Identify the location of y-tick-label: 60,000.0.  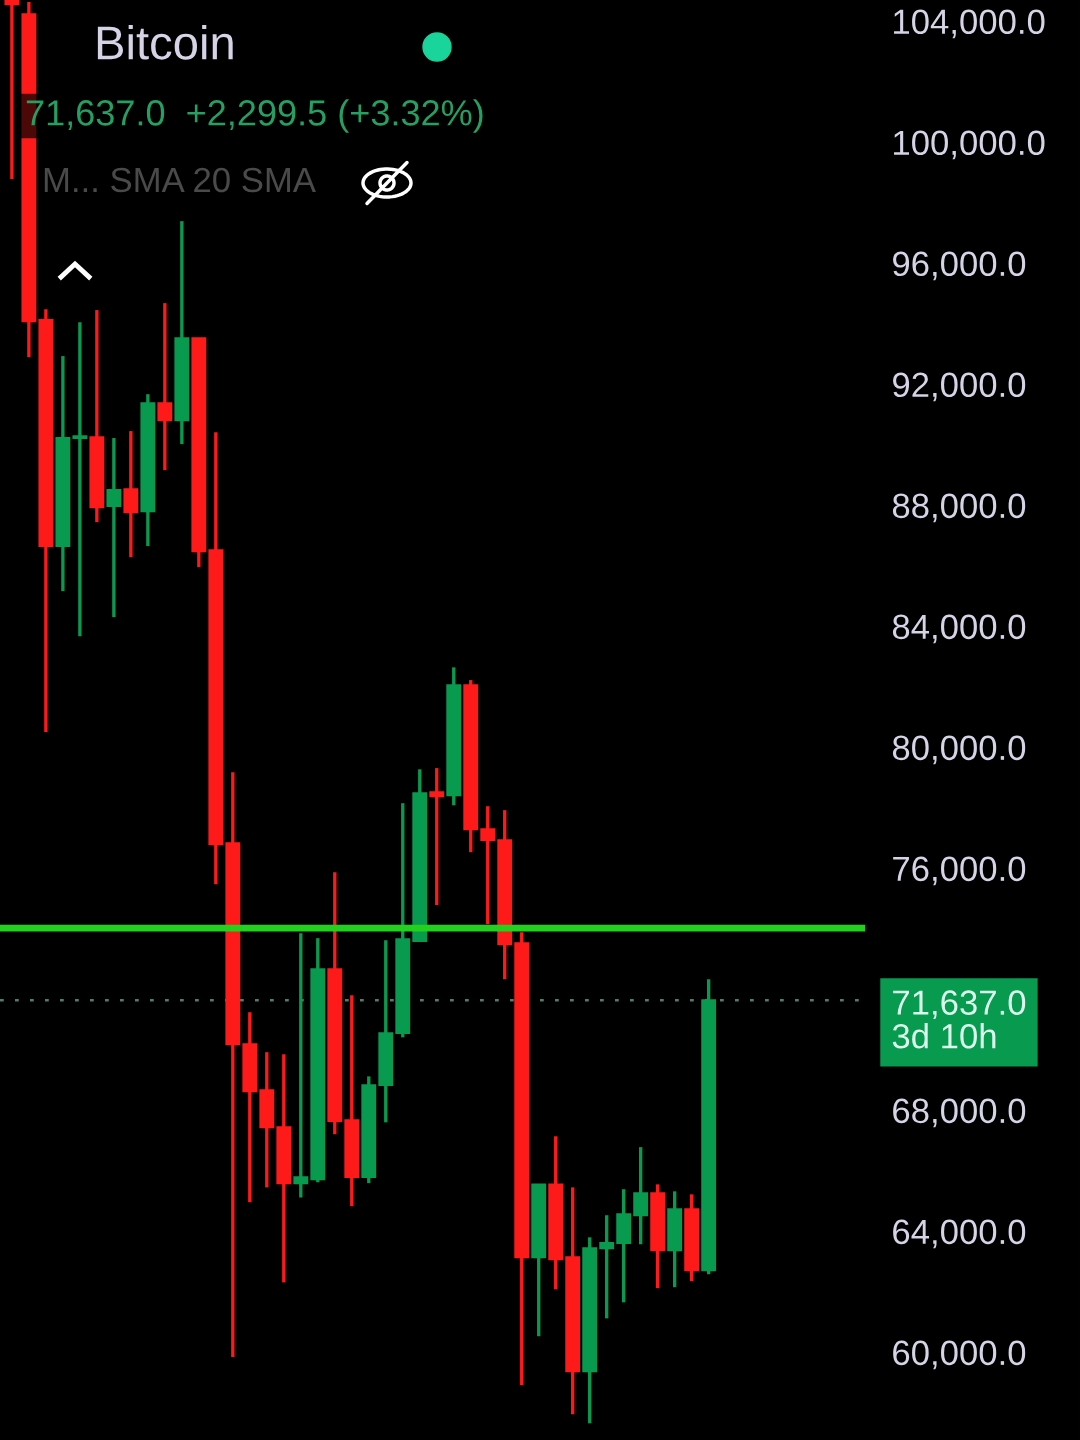
(959, 1355).